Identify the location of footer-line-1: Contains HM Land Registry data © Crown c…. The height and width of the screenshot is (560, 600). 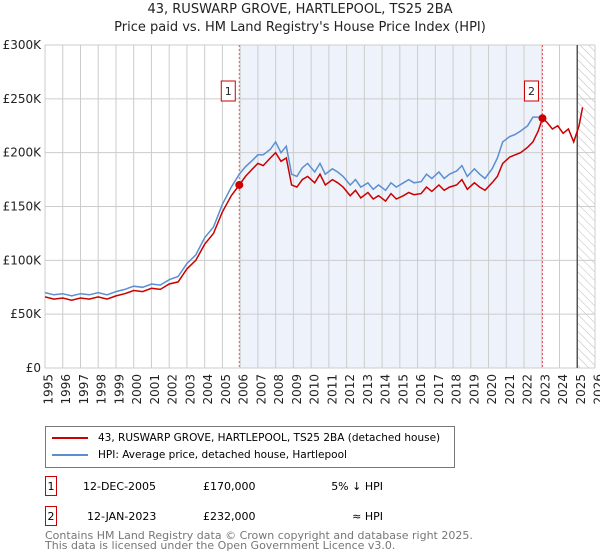
(259, 535).